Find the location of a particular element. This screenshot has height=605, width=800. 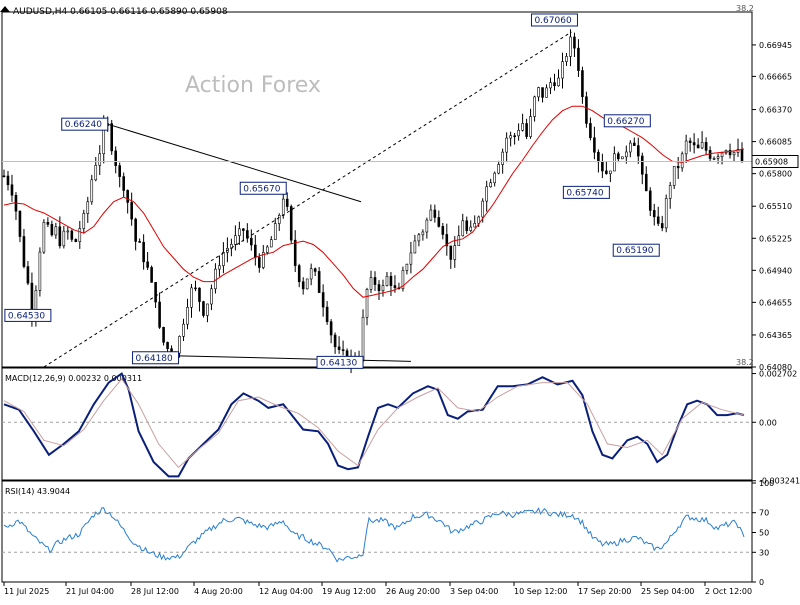

price-label-text: 0.66270 is located at coordinates (625, 122).